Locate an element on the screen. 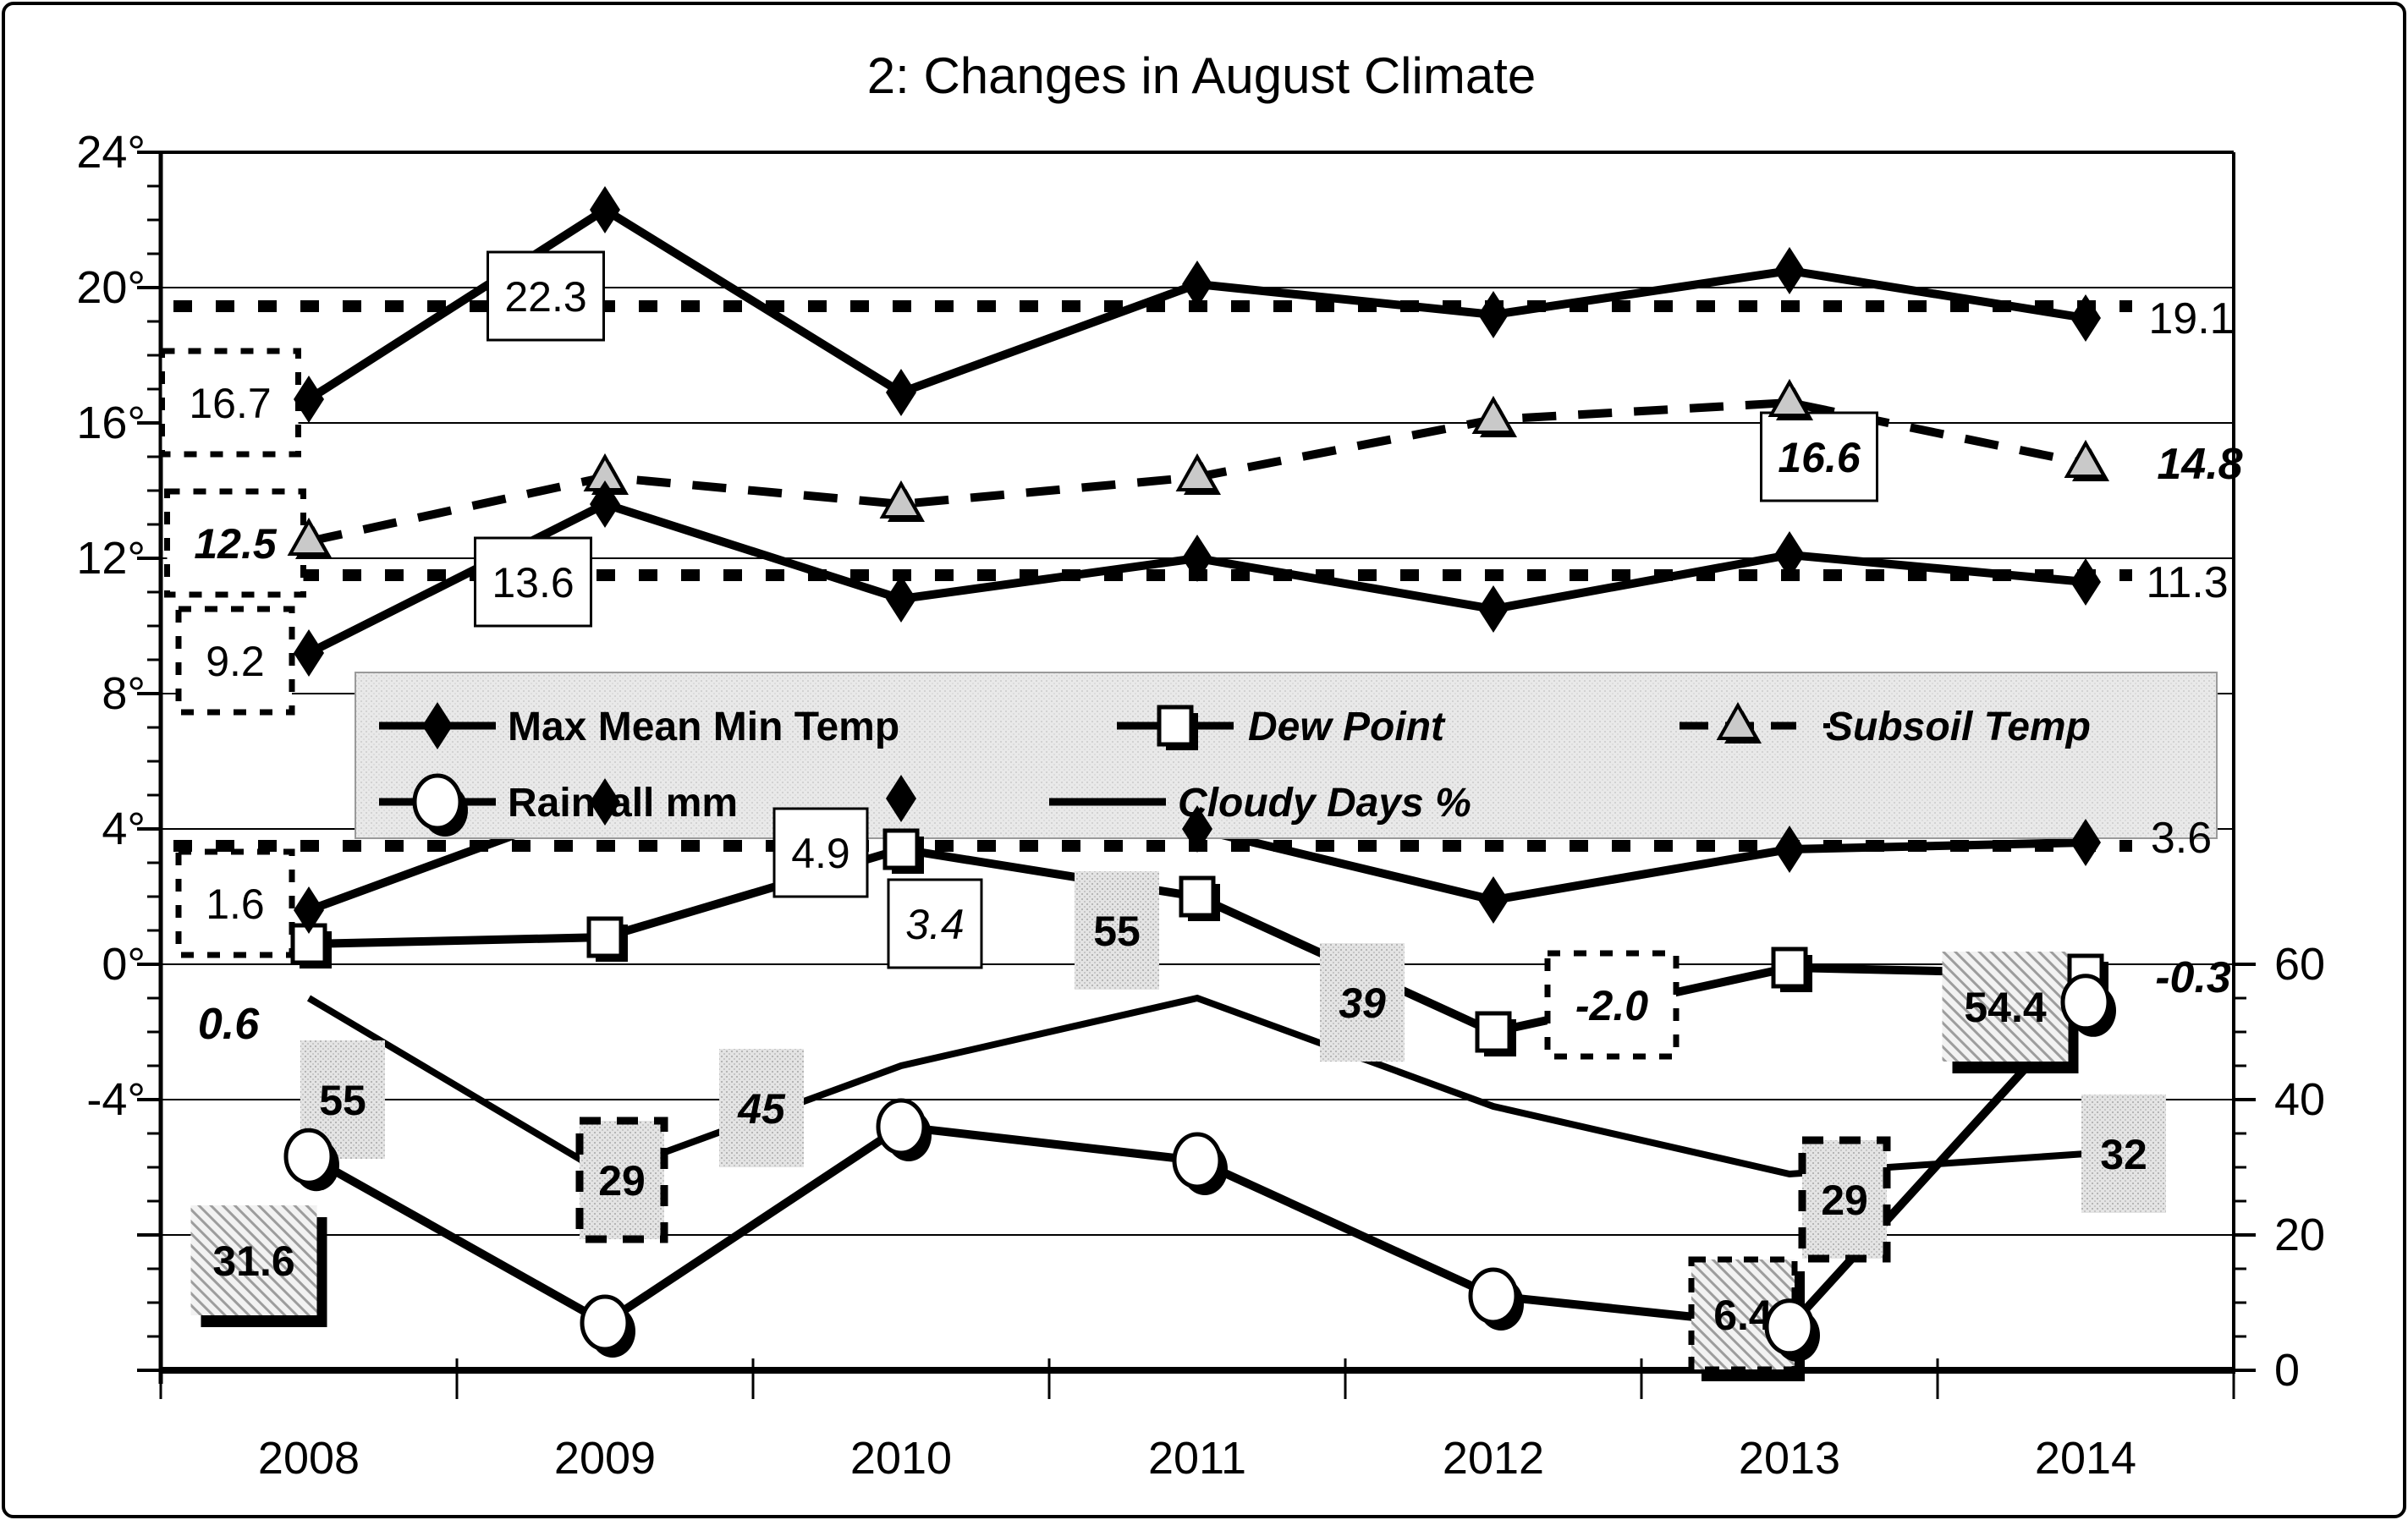 The image size is (2408, 1520). square-marker-2012 is located at coordinates (1493, 1032).